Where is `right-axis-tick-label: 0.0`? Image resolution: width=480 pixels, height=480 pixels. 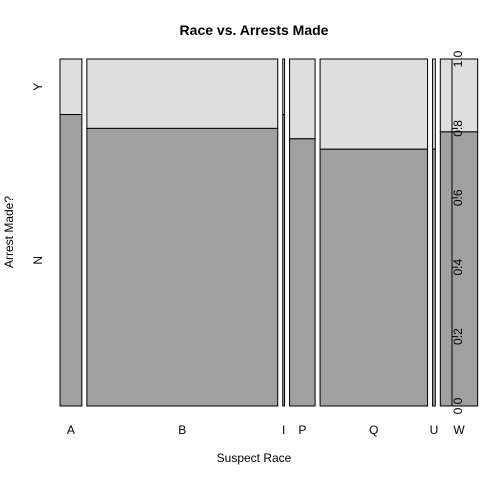 right-axis-tick-label: 0.0 is located at coordinates (458, 405).